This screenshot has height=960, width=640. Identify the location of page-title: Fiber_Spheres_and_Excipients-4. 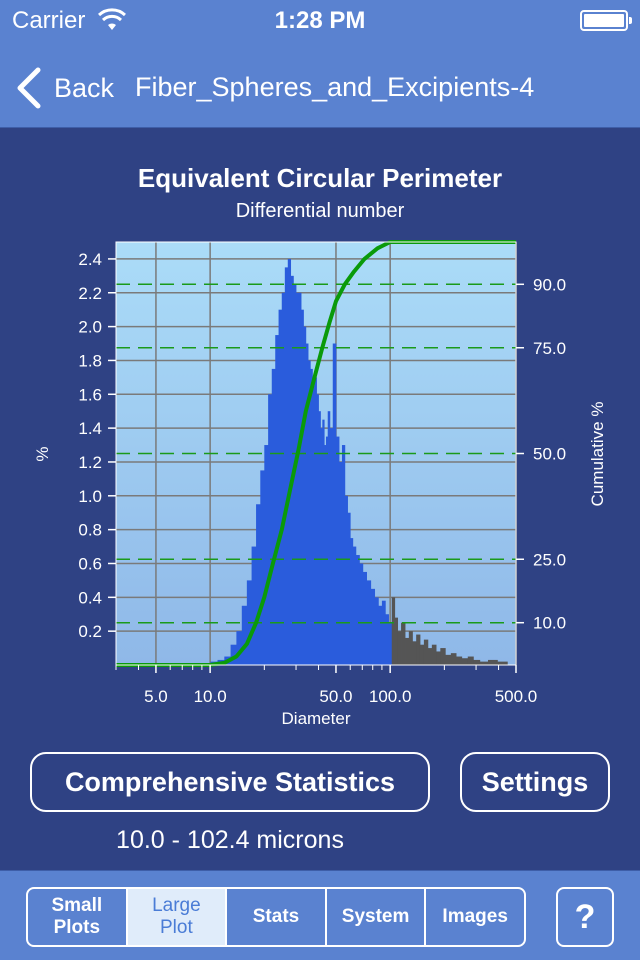
(335, 87).